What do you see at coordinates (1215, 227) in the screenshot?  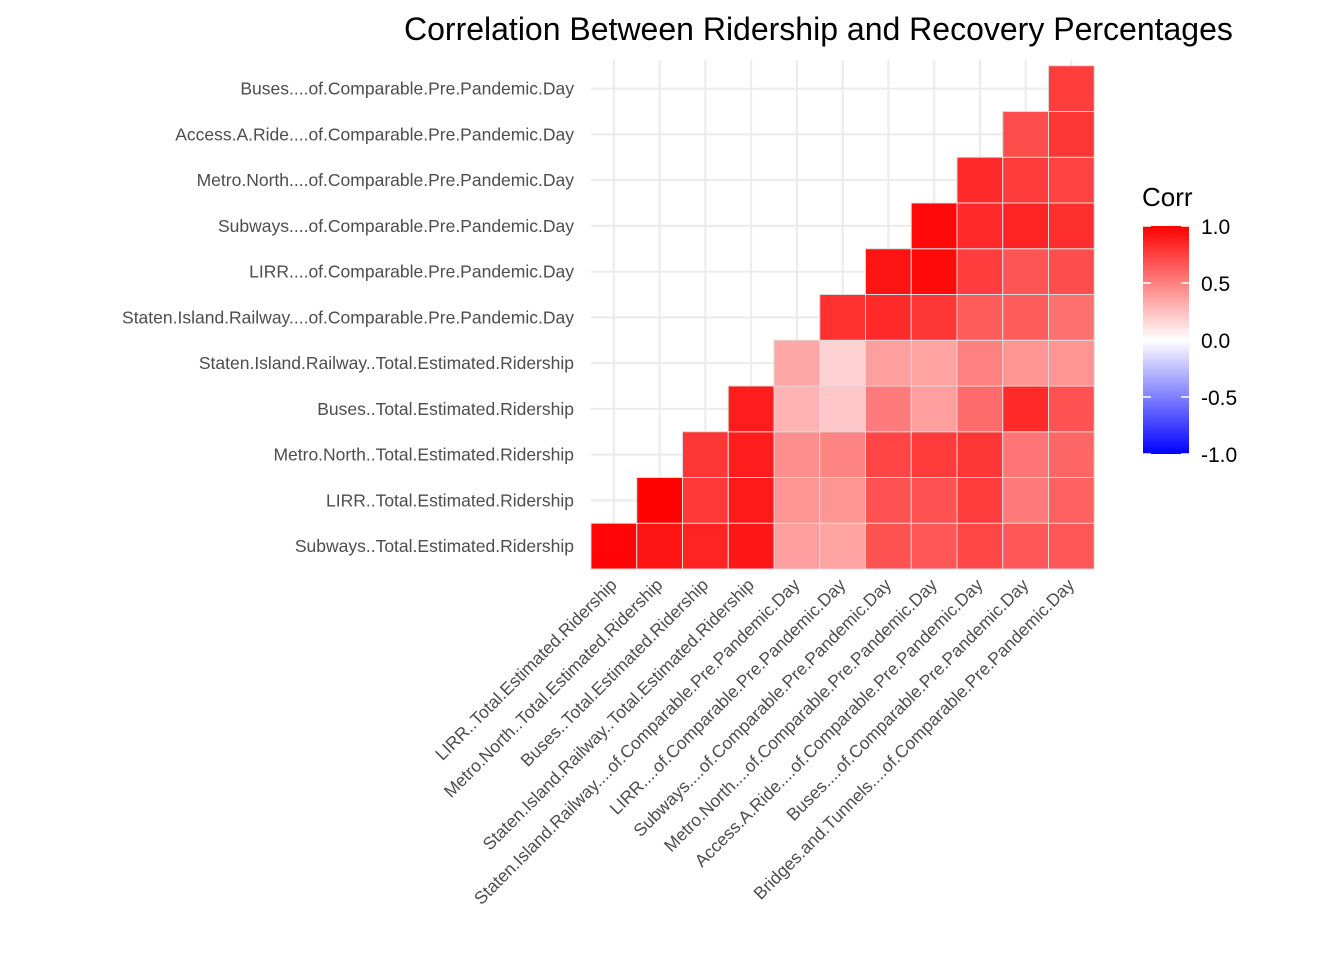 I see `legend-tick-label: 1.0` at bounding box center [1215, 227].